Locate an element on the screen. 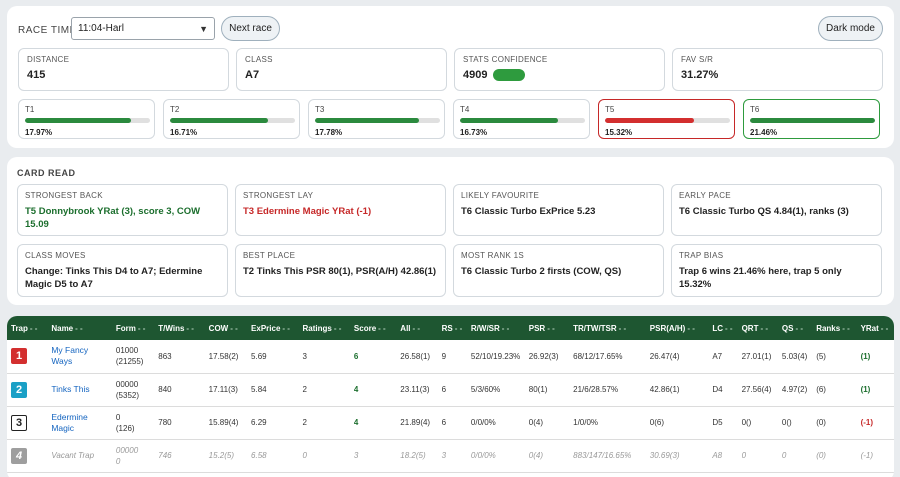 This screenshot has height=477, width=900. dark-mode-button: Dark mode is located at coordinates (850, 28).